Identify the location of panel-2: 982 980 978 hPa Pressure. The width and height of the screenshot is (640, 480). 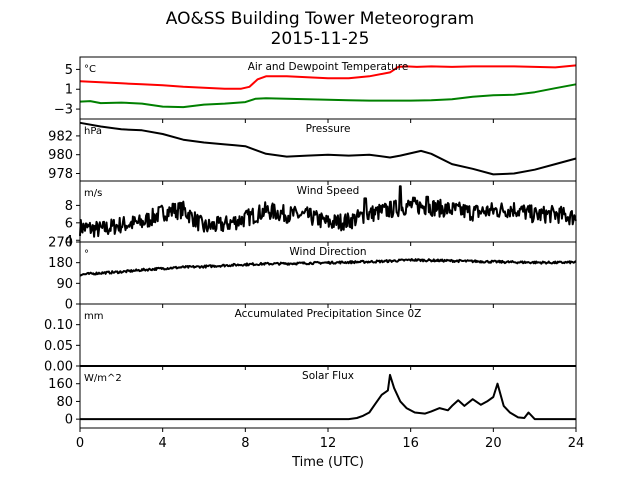
(312, 151).